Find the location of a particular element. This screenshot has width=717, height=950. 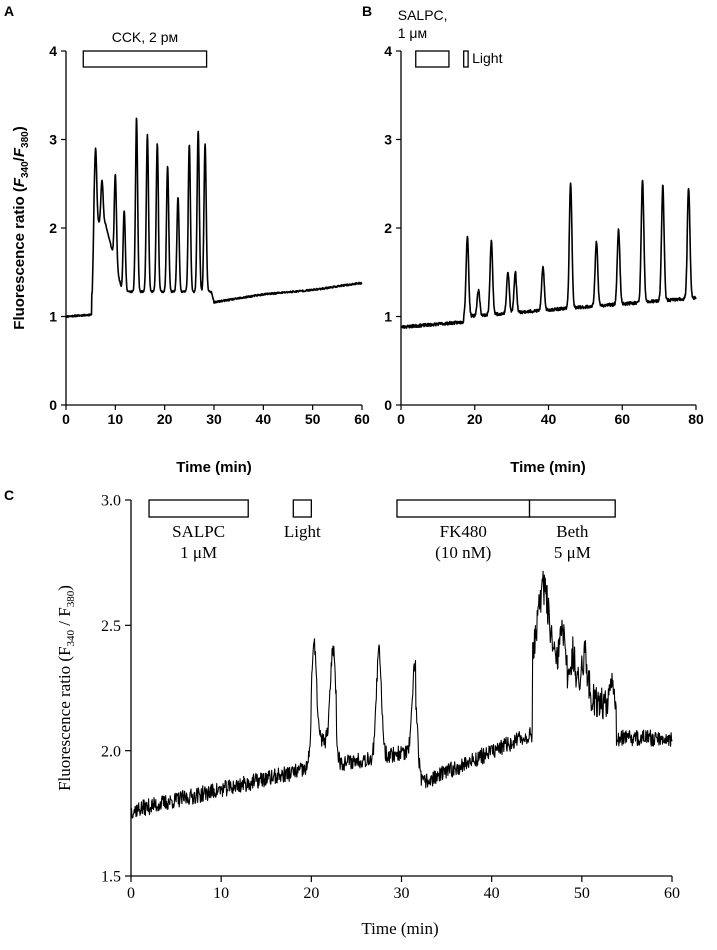

panel-b-x-tick-label: 60 is located at coordinates (622, 419).